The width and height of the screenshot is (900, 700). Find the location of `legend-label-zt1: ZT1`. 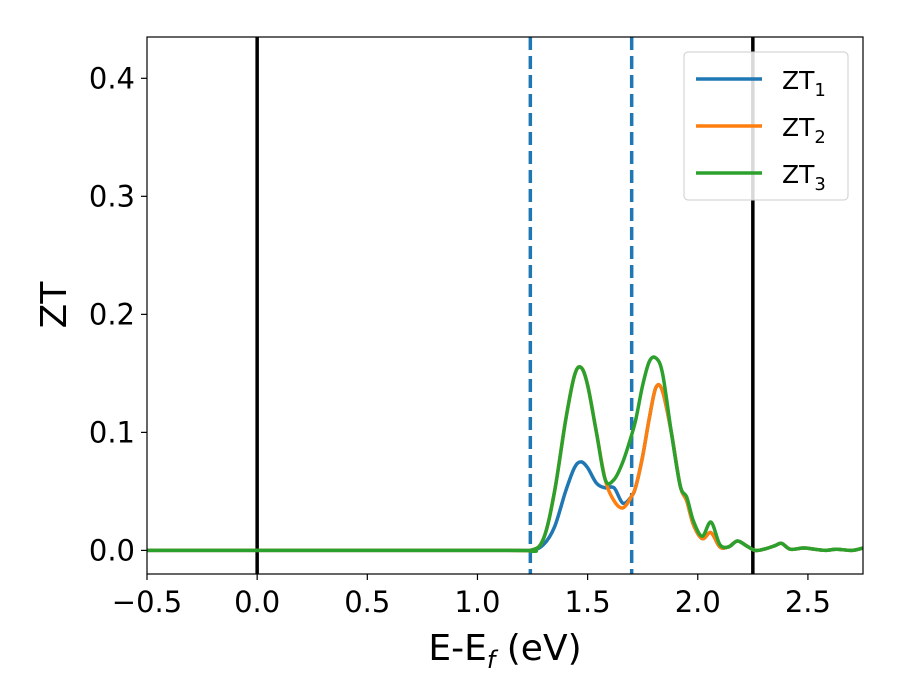

legend-label-zt1: ZT1 is located at coordinates (804, 83).